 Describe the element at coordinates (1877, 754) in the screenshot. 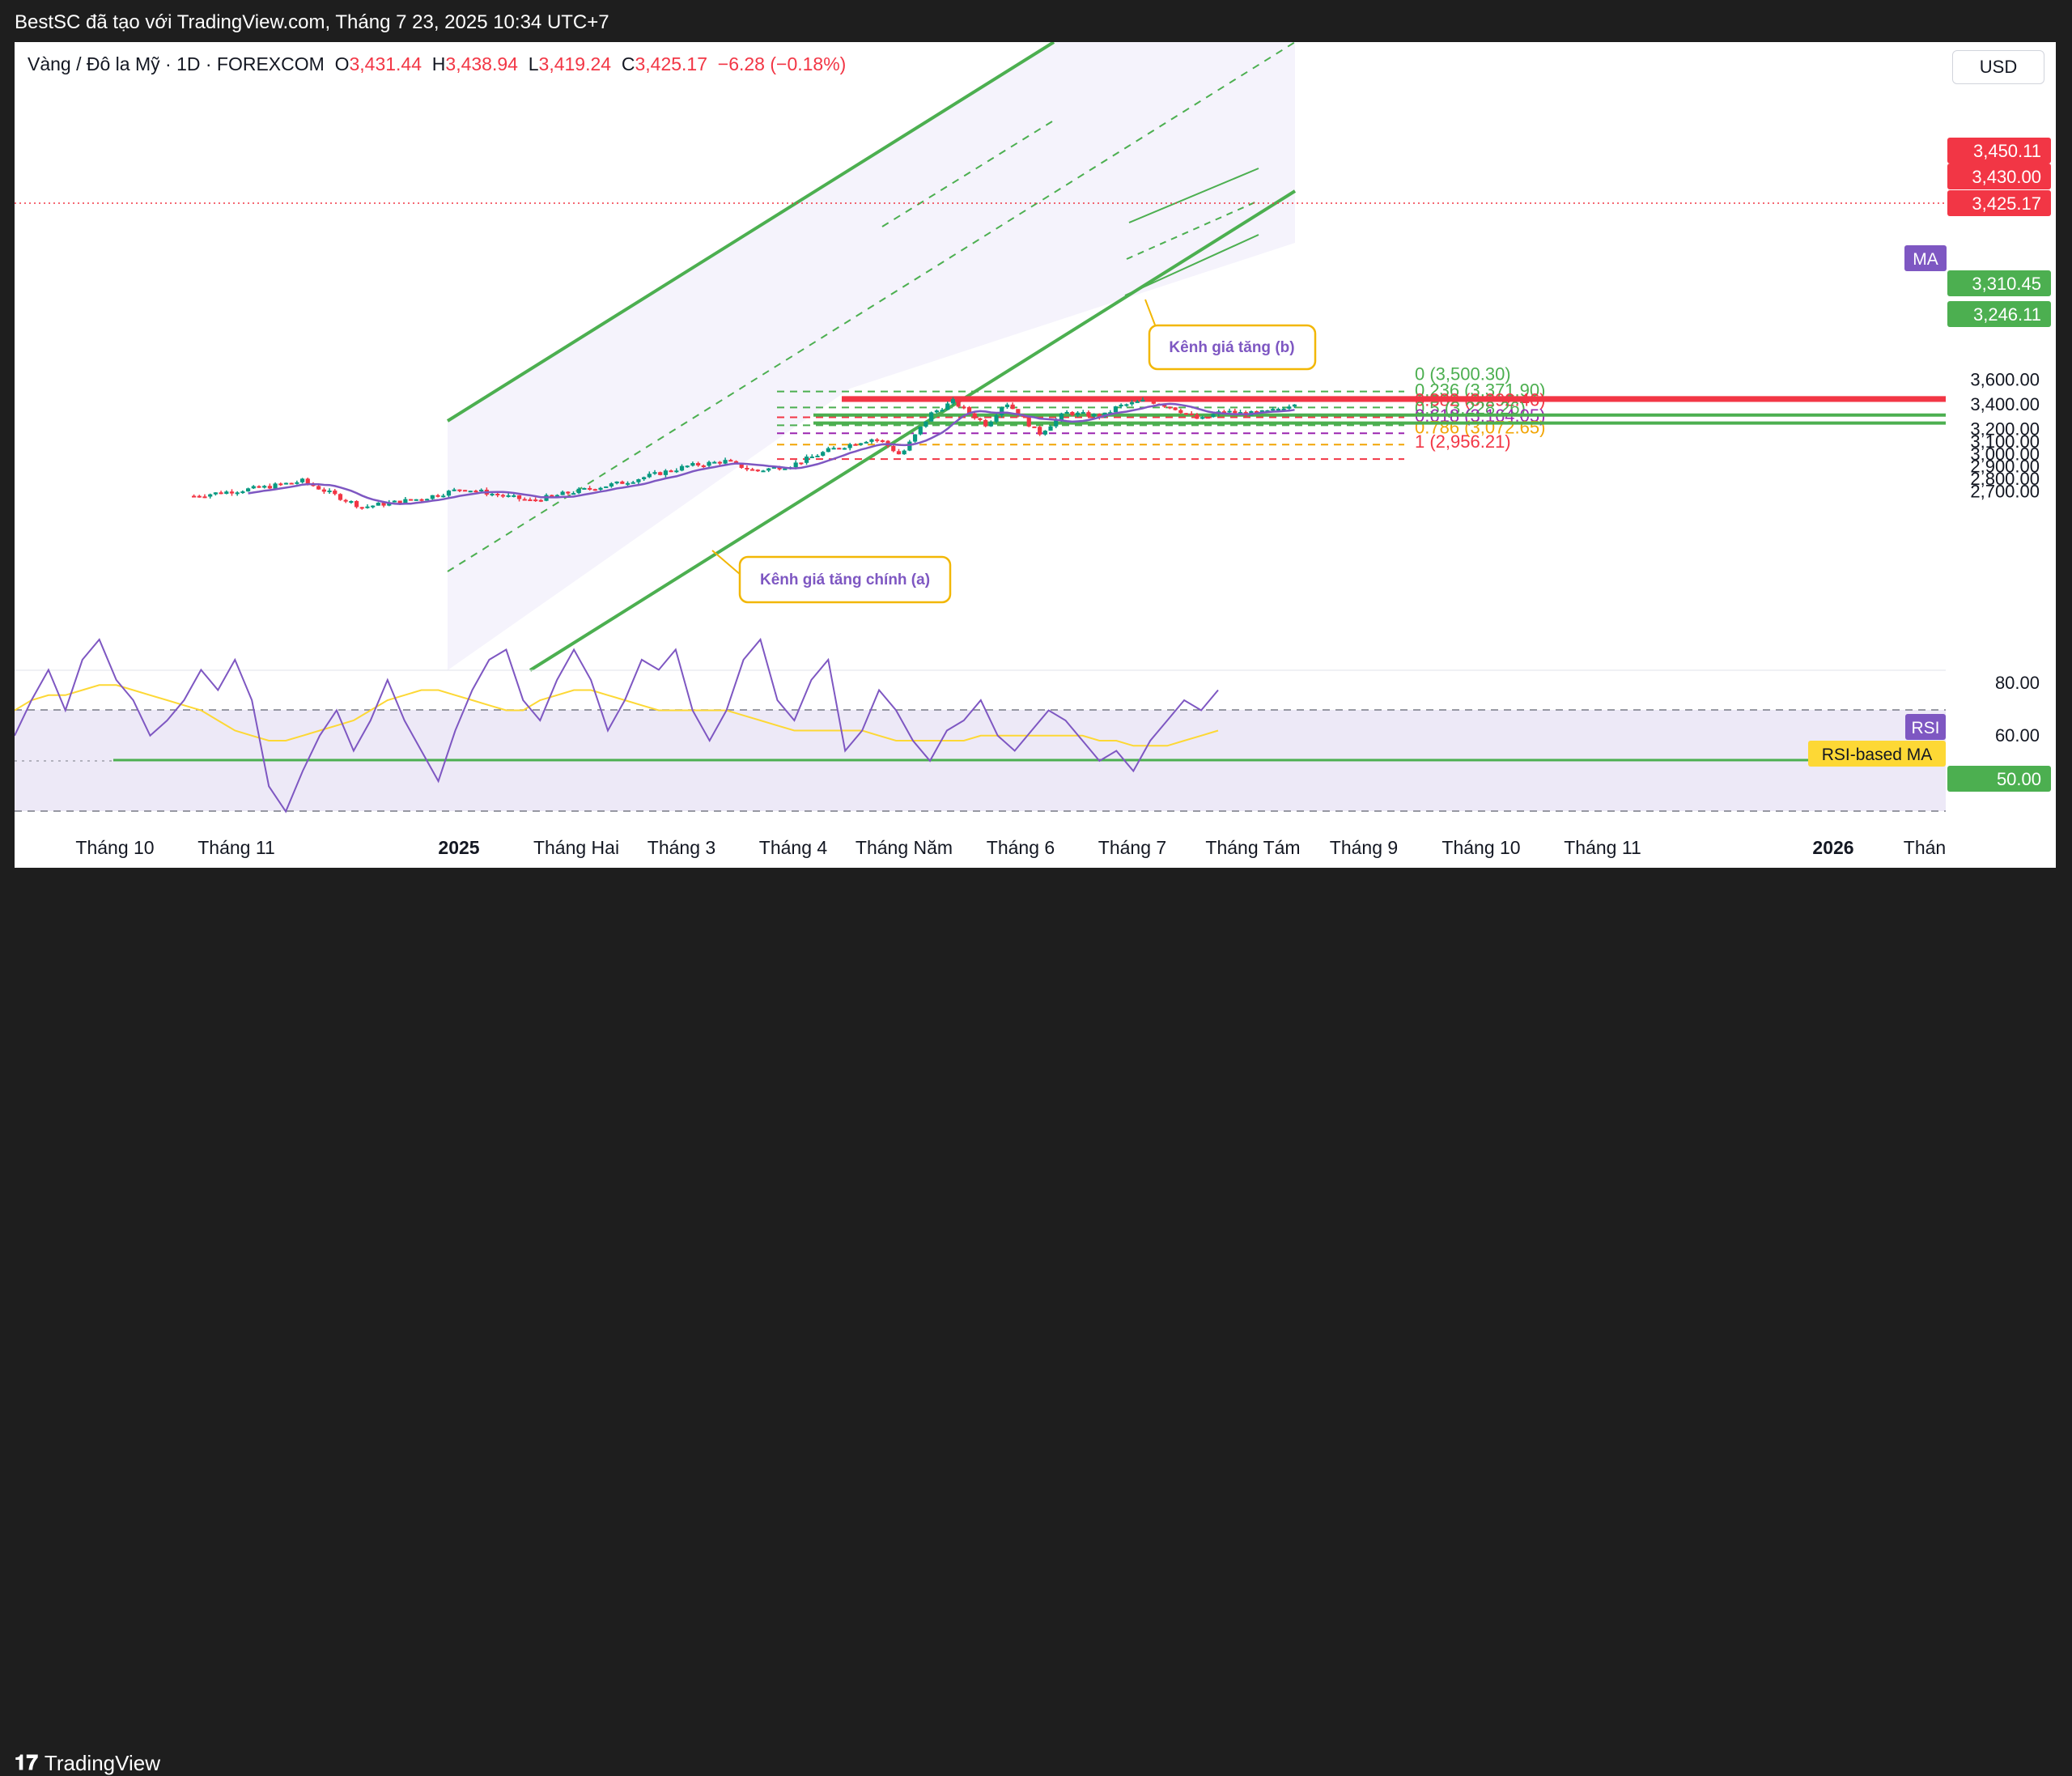

I see `rsi-ma-badge` at that location.